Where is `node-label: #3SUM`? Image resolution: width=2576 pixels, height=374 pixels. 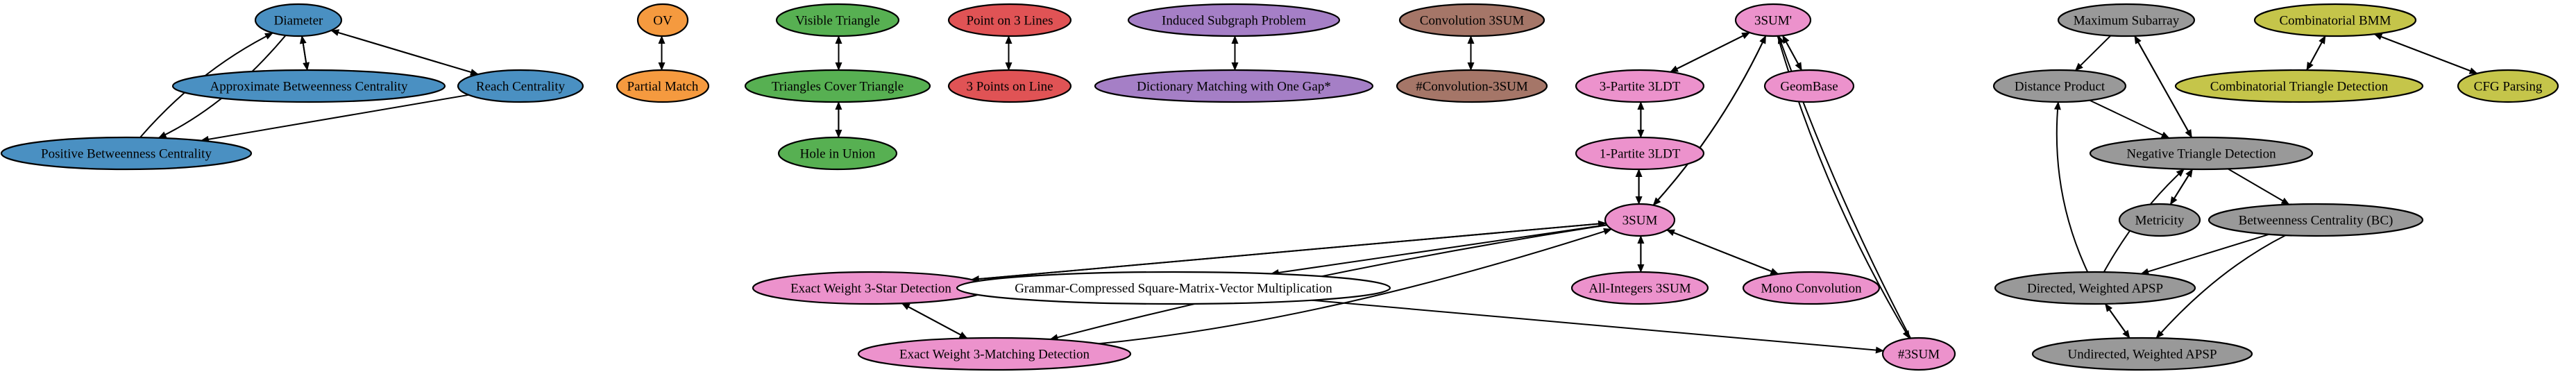
node-label: #3SUM is located at coordinates (1919, 355).